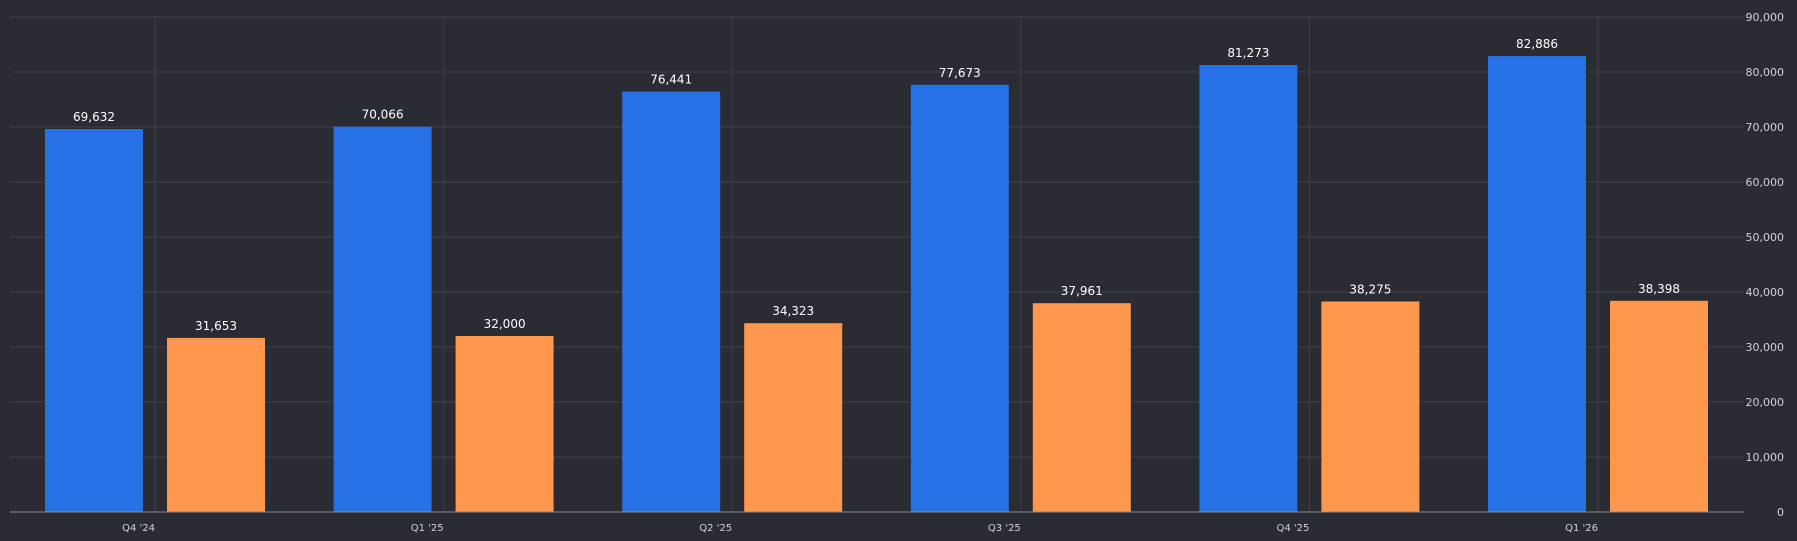  Describe the element at coordinates (427, 528) in the screenshot. I see `x-tick-label: Q1 '25` at that location.